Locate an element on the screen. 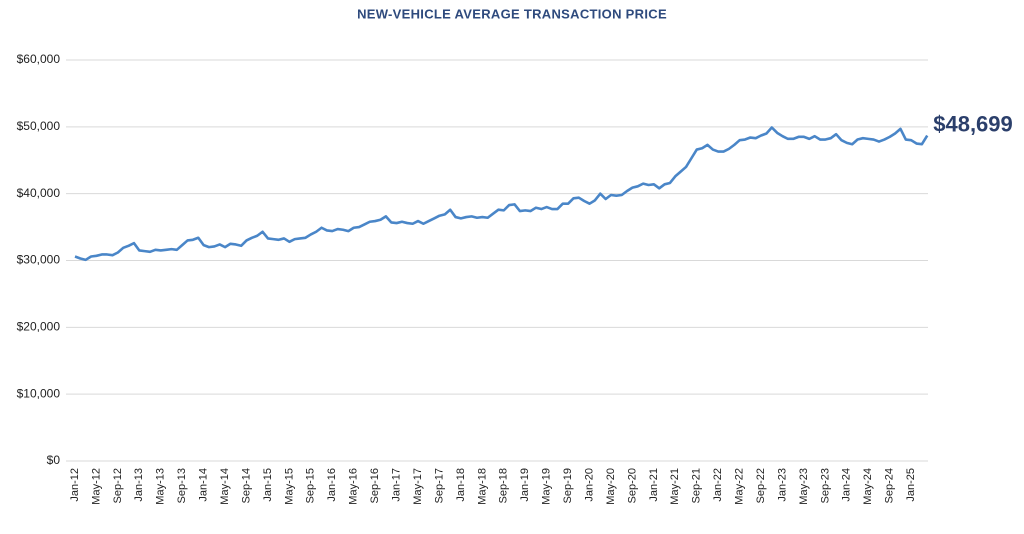 The width and height of the screenshot is (1024, 534). x-tick-label: Jan-22 is located at coordinates (718, 485).